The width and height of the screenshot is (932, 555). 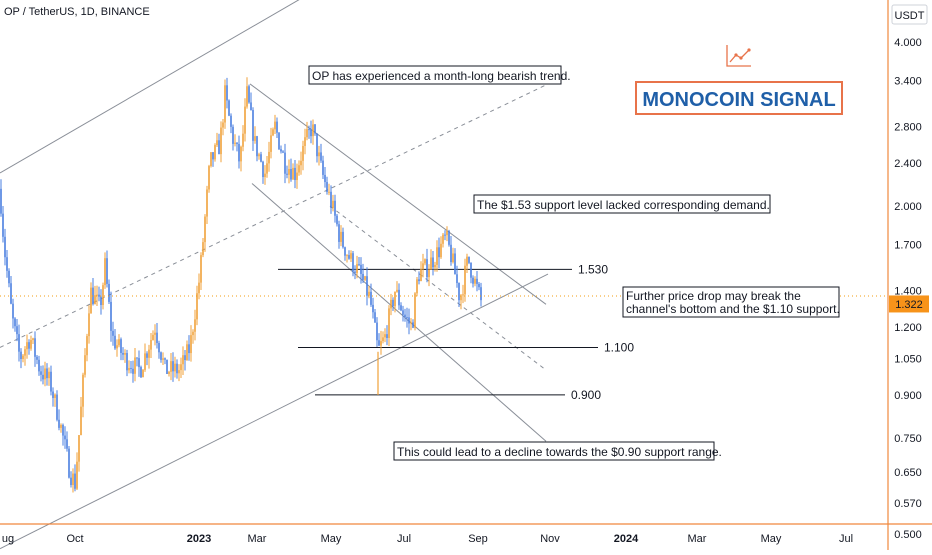 I want to click on support-level-label: 1.100, so click(x=619, y=347).